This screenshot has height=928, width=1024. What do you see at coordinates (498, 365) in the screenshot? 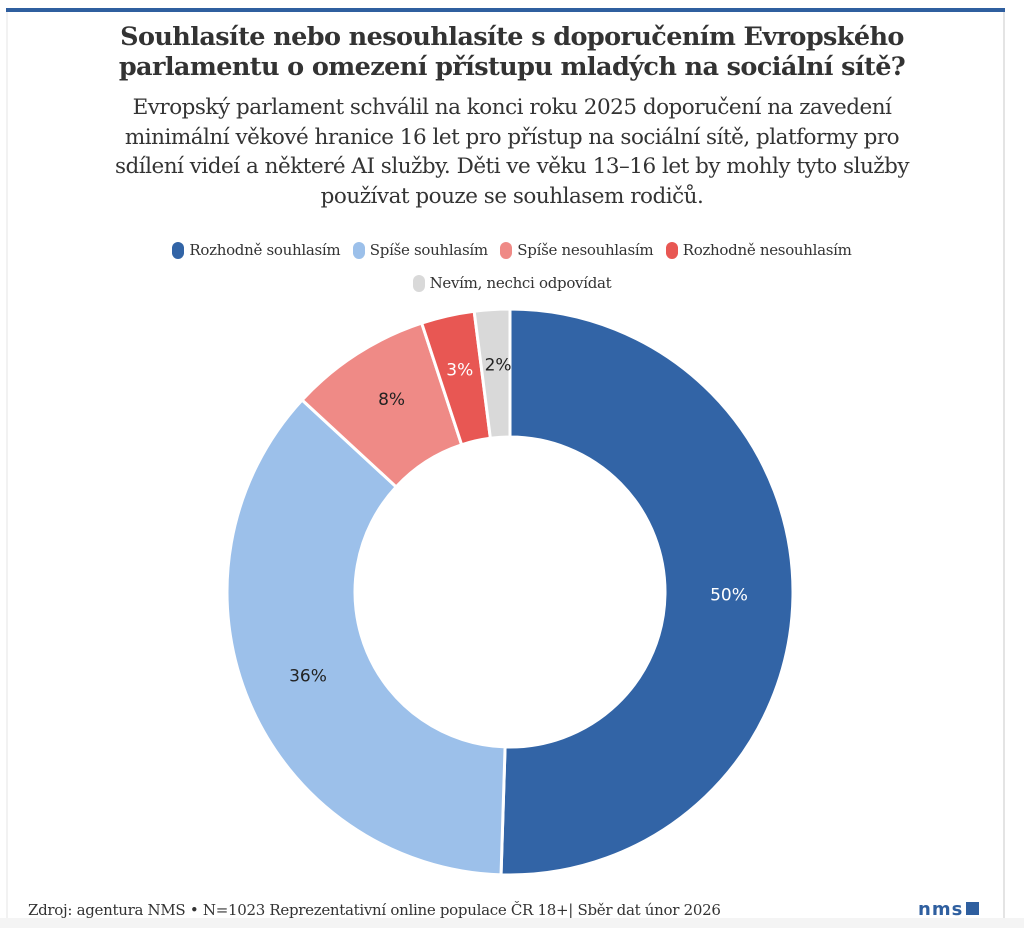
I see `slice-label-nevim: 2%` at bounding box center [498, 365].